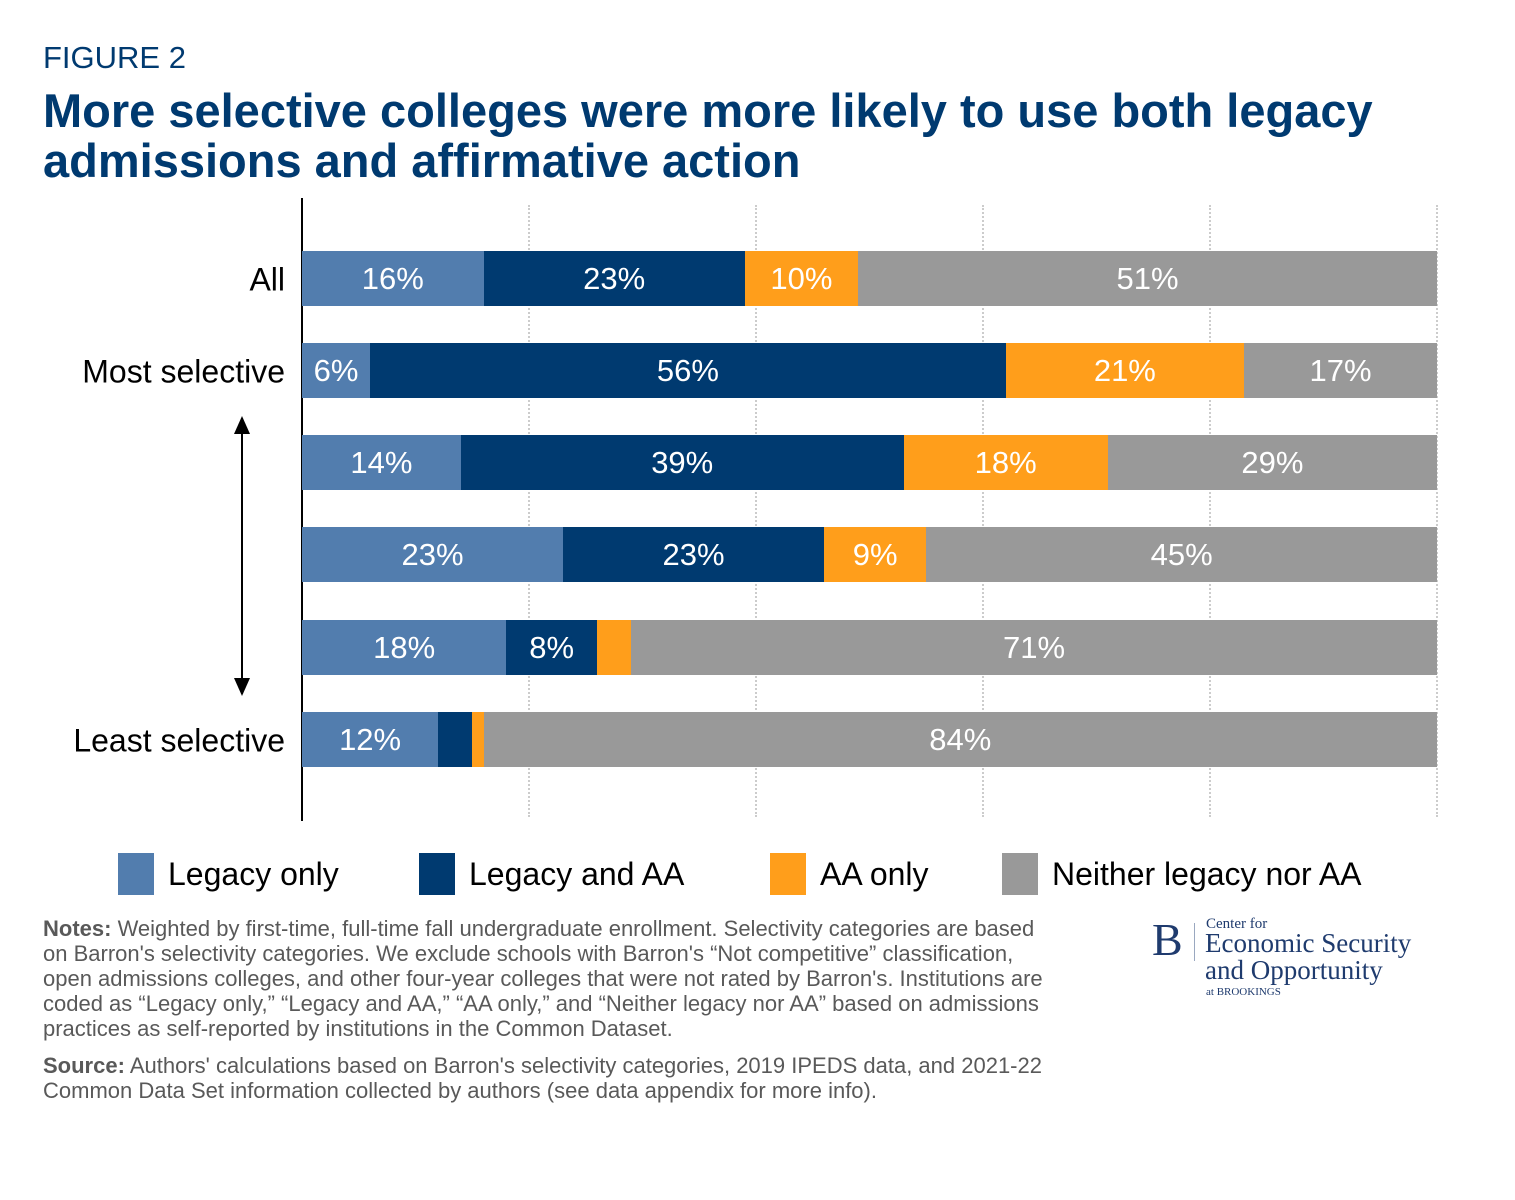 The height and width of the screenshot is (1200, 1515). I want to click on data-label: 51%, so click(1147, 278).